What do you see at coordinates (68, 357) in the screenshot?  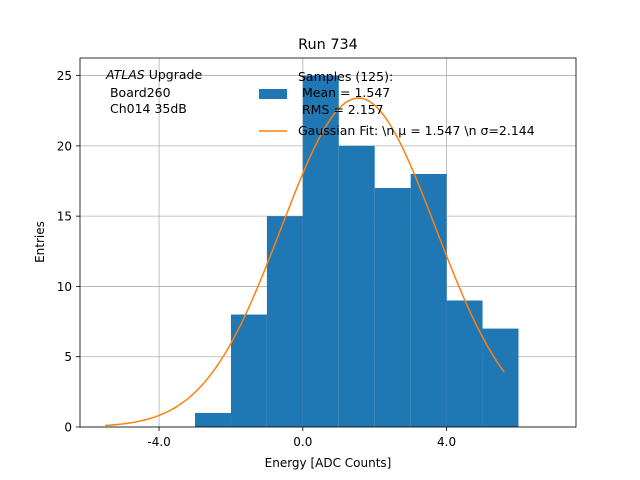 I see `y-tick-label: 5` at bounding box center [68, 357].